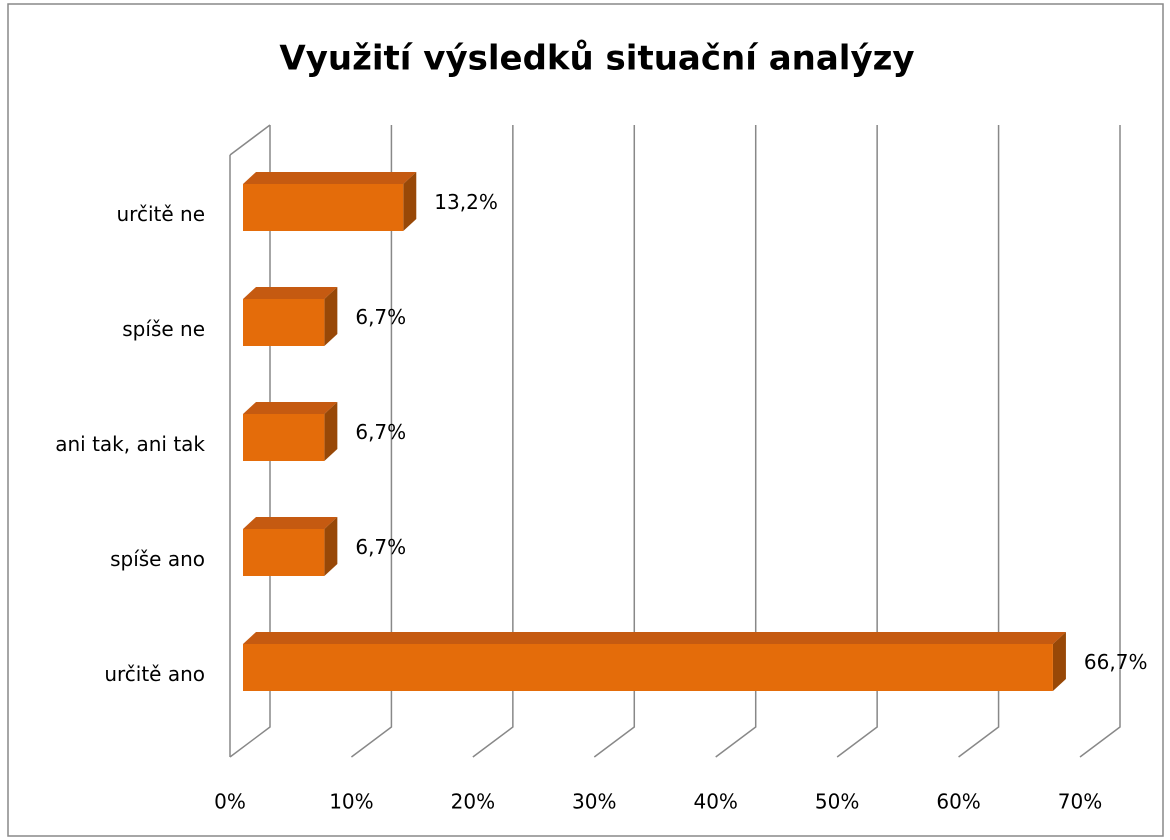  What do you see at coordinates (594, 802) in the screenshot?
I see `x-tick-label: 30%` at bounding box center [594, 802].